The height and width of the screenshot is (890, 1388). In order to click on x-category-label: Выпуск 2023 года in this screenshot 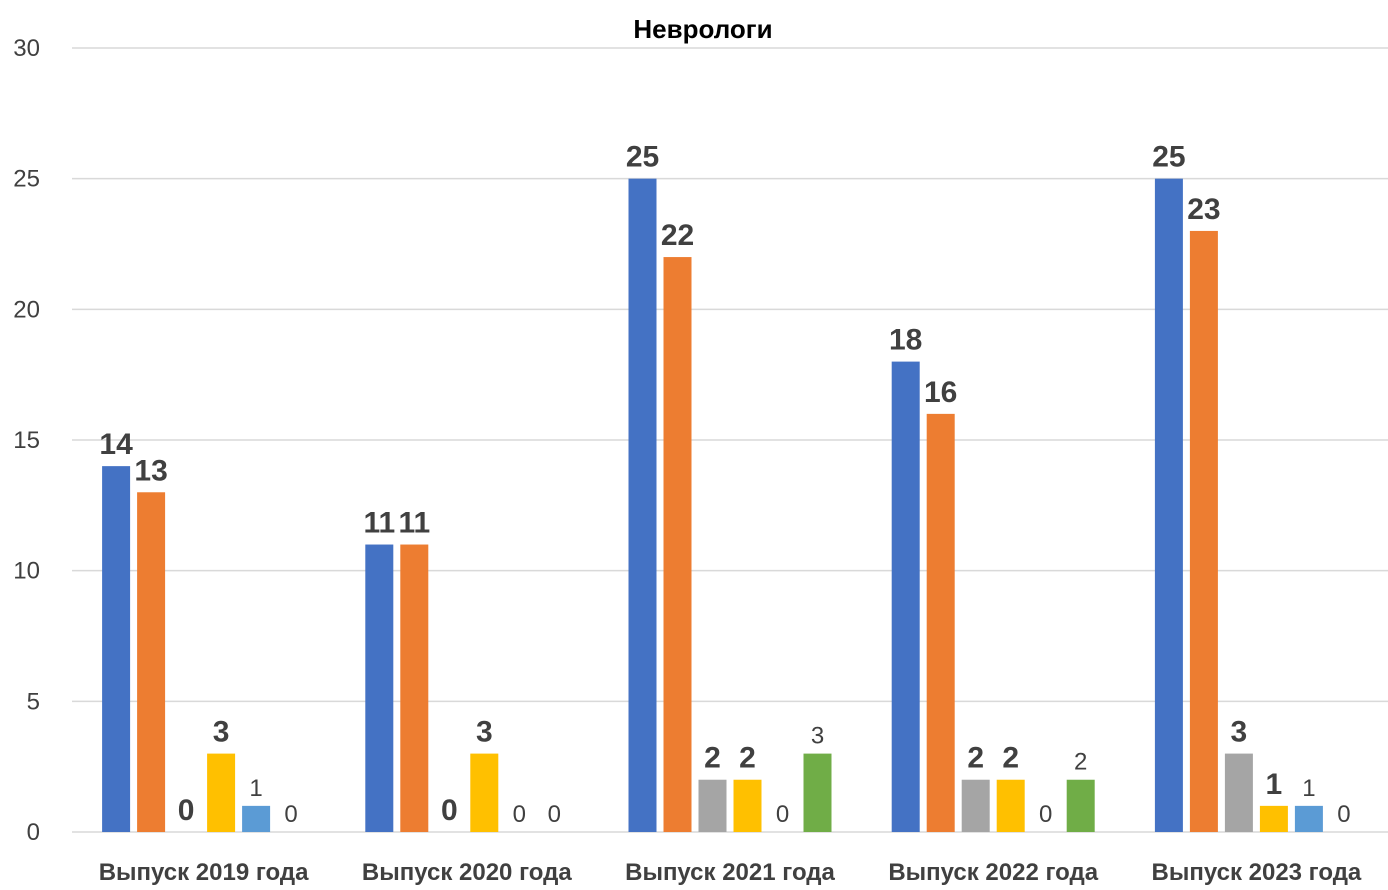, I will do `click(1257, 872)`.